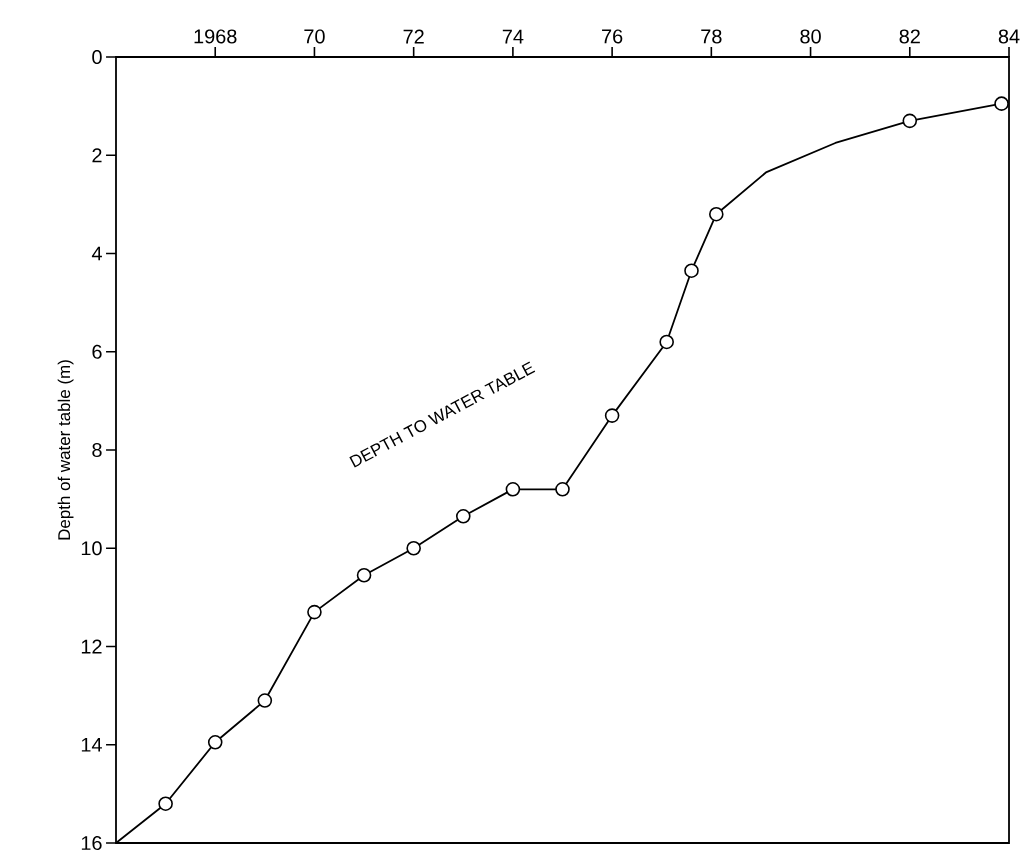 This screenshot has width=1025, height=856. Describe the element at coordinates (91, 548) in the screenshot. I see `y-tick-label: 10` at that location.